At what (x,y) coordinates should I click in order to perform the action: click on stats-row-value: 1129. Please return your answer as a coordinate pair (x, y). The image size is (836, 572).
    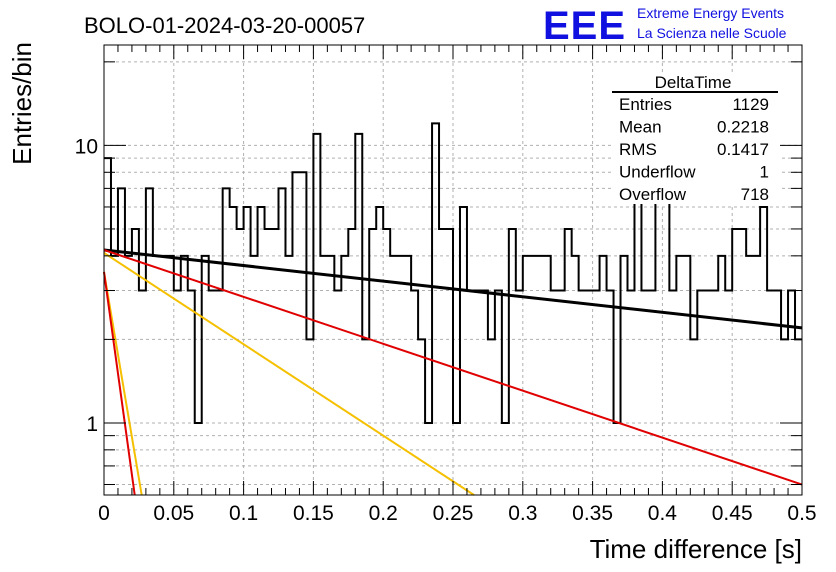
    Looking at the image, I should click on (750, 104).